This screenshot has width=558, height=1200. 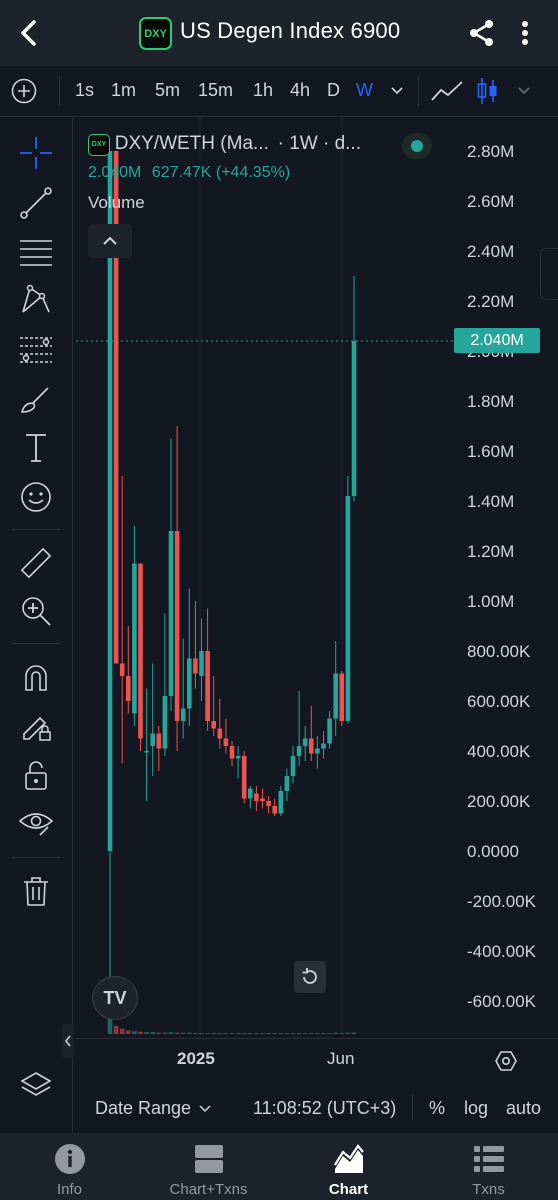 I want to click on info-icon, so click(x=69, y=1159).